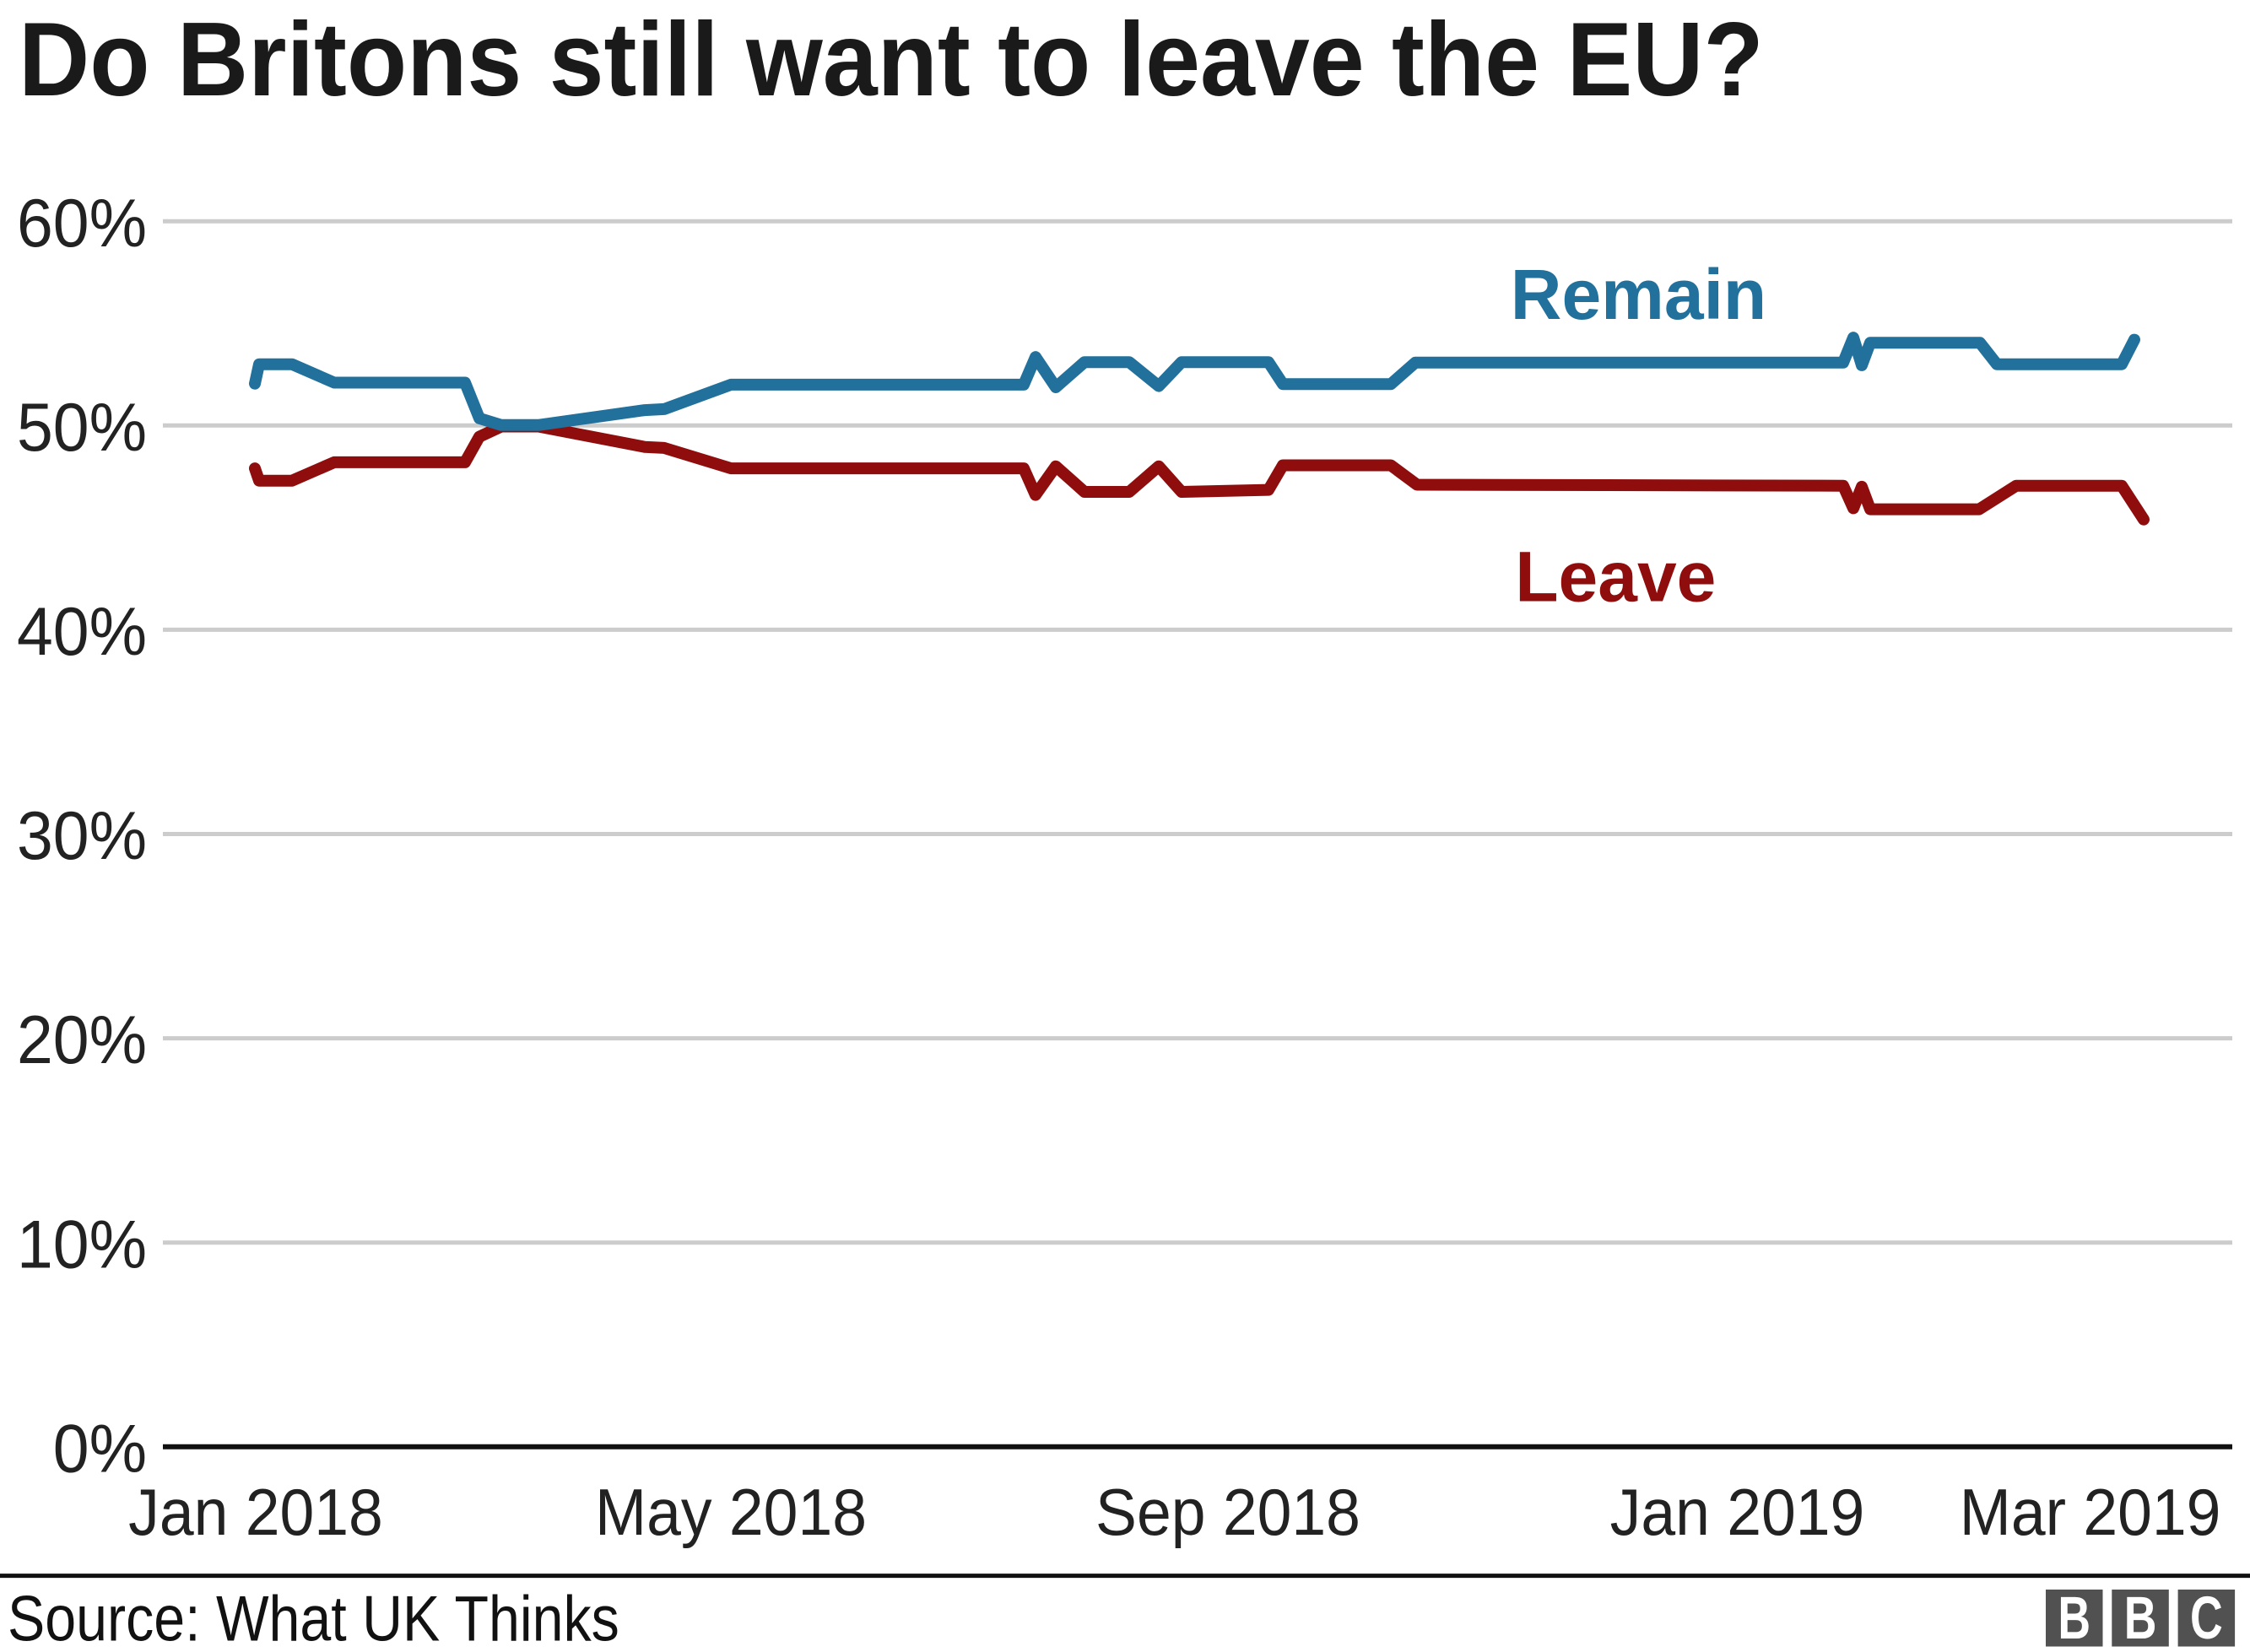  What do you see at coordinates (313, 1617) in the screenshot?
I see `svg-text: Source: What UK Thinks` at bounding box center [313, 1617].